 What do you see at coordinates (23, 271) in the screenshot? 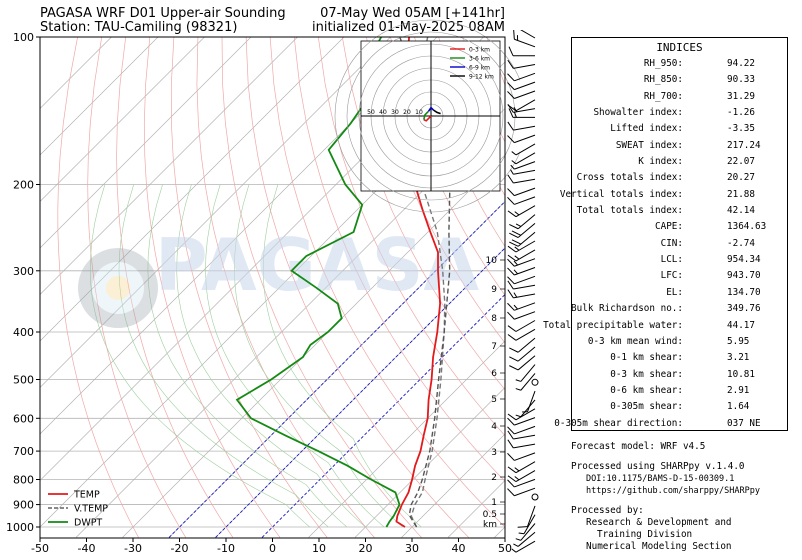
I see `y-tick-label: 300` at bounding box center [23, 271].